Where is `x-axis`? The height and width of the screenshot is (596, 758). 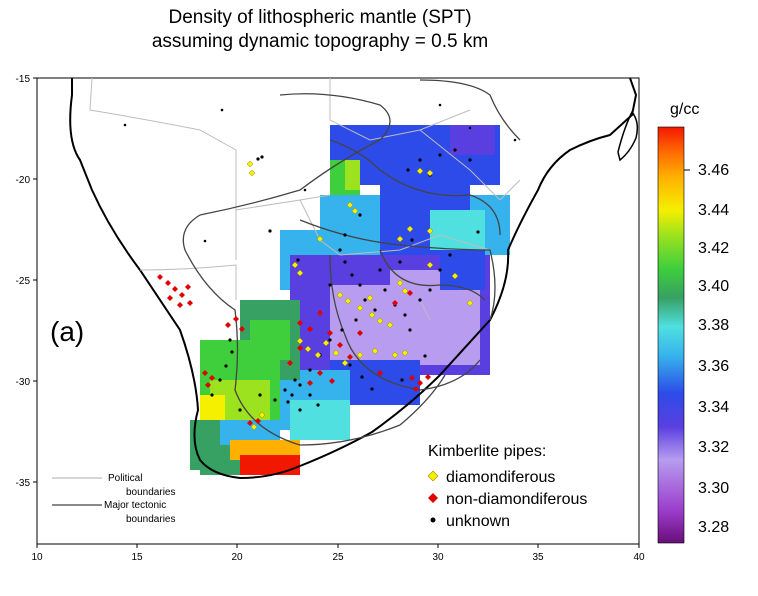 x-axis is located at coordinates (338, 546).